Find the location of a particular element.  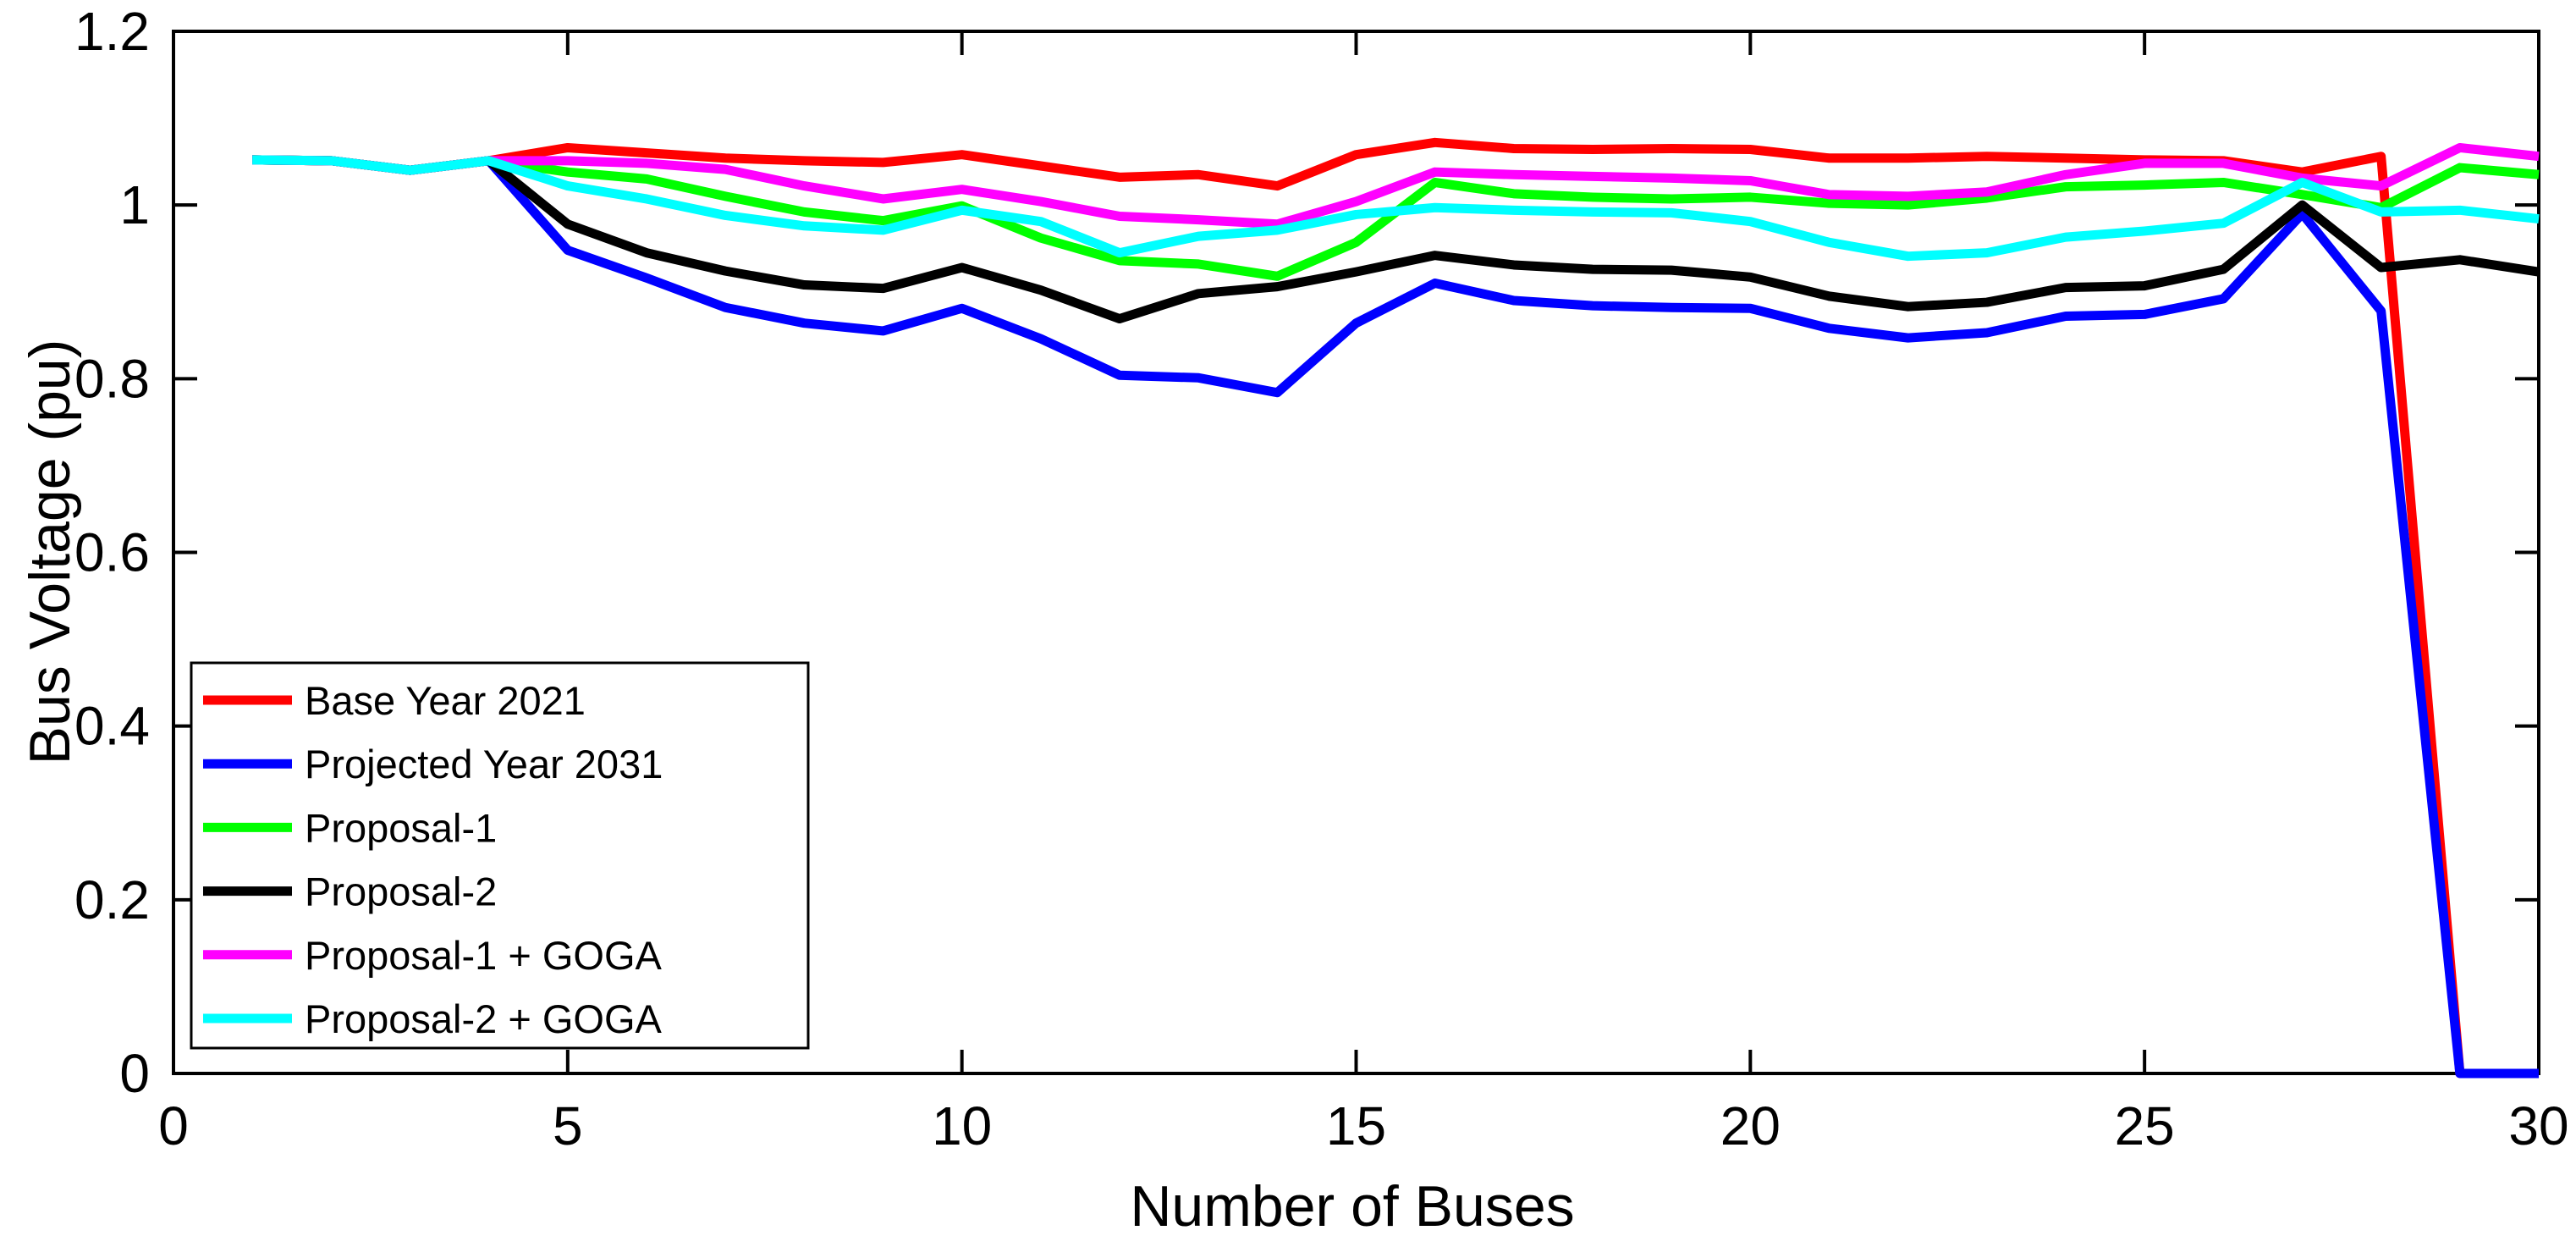

x-axis-label: Number of Buses is located at coordinates (1352, 1206).